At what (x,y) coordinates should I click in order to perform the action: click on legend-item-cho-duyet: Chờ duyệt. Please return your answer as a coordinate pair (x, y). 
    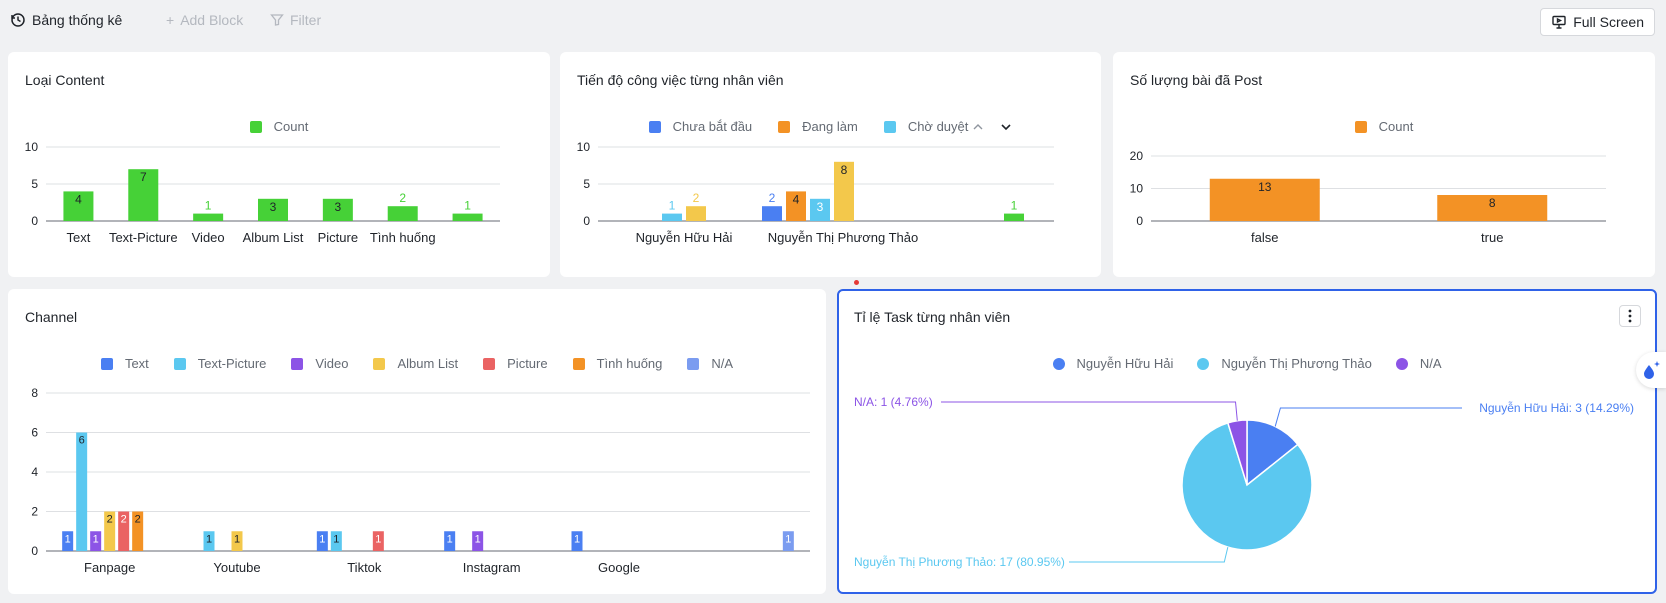
    Looking at the image, I should click on (948, 126).